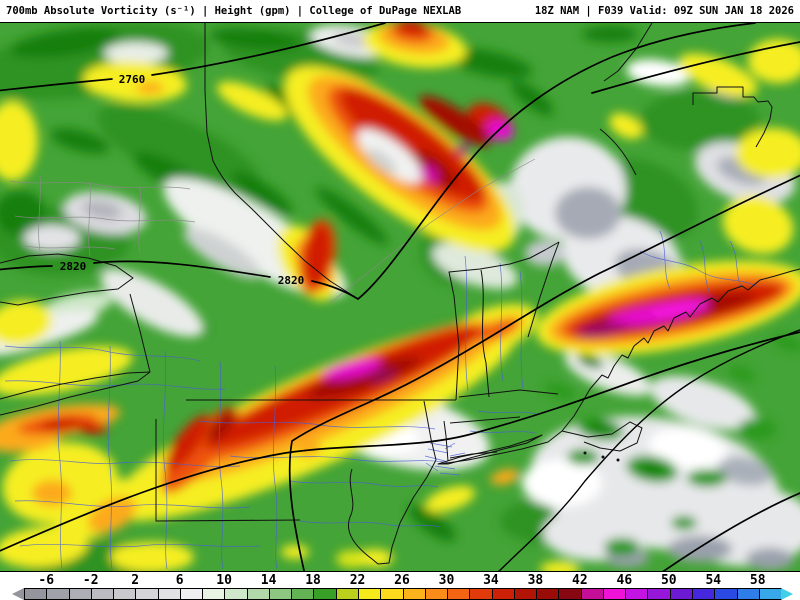 Image resolution: width=800 pixels, height=600 pixels. Describe the element at coordinates (713, 580) in the screenshot. I see `colorbar-tick-label: 54` at that location.